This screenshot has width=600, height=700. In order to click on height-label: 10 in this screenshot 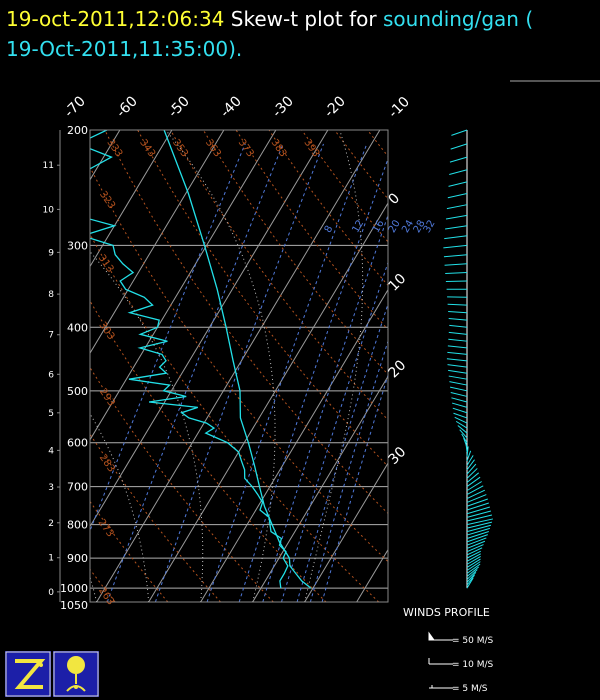, I will do `click(49, 210)`.